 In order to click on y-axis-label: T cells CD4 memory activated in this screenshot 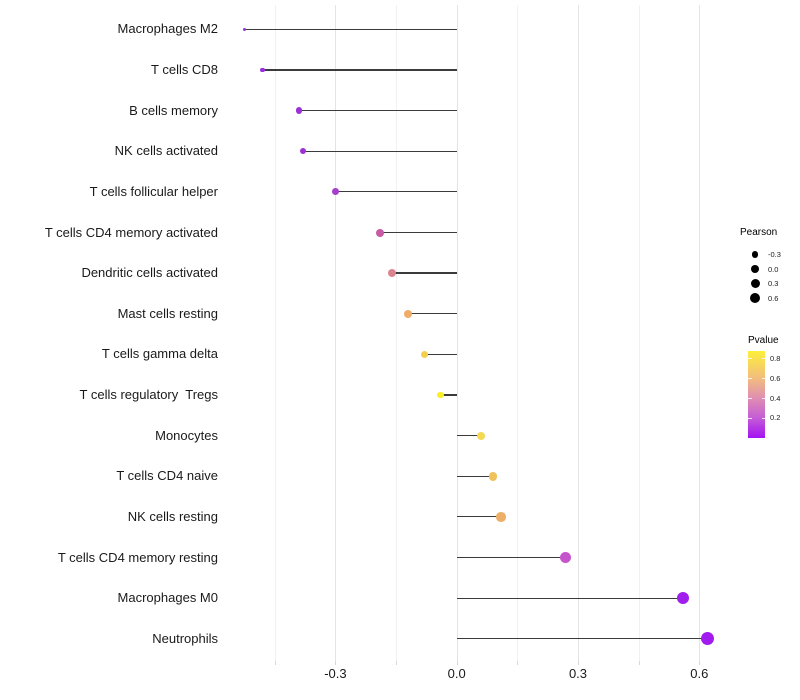, I will do `click(131, 232)`.